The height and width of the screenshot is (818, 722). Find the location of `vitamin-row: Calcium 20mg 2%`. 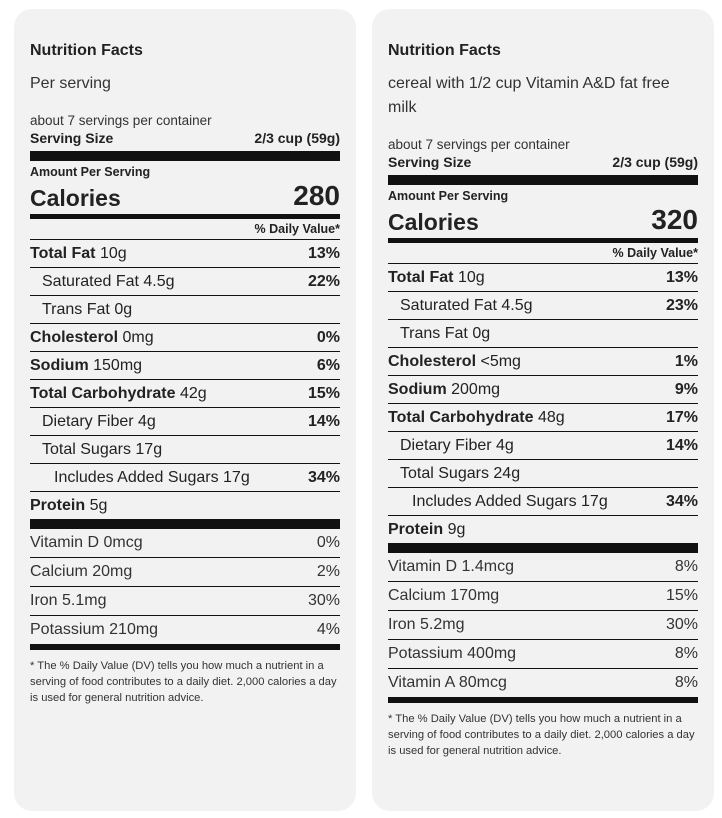

vitamin-row: Calcium 20mg 2% is located at coordinates (185, 572).